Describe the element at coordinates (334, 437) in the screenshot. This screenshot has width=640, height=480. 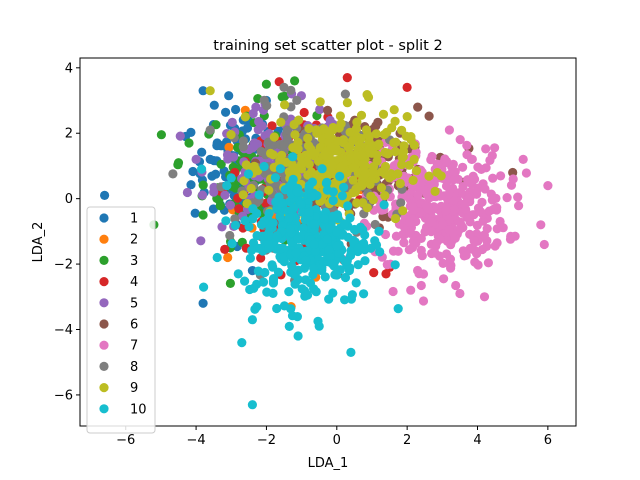
I see `x-axis: −6 −4 −2 0 2 4 6` at that location.